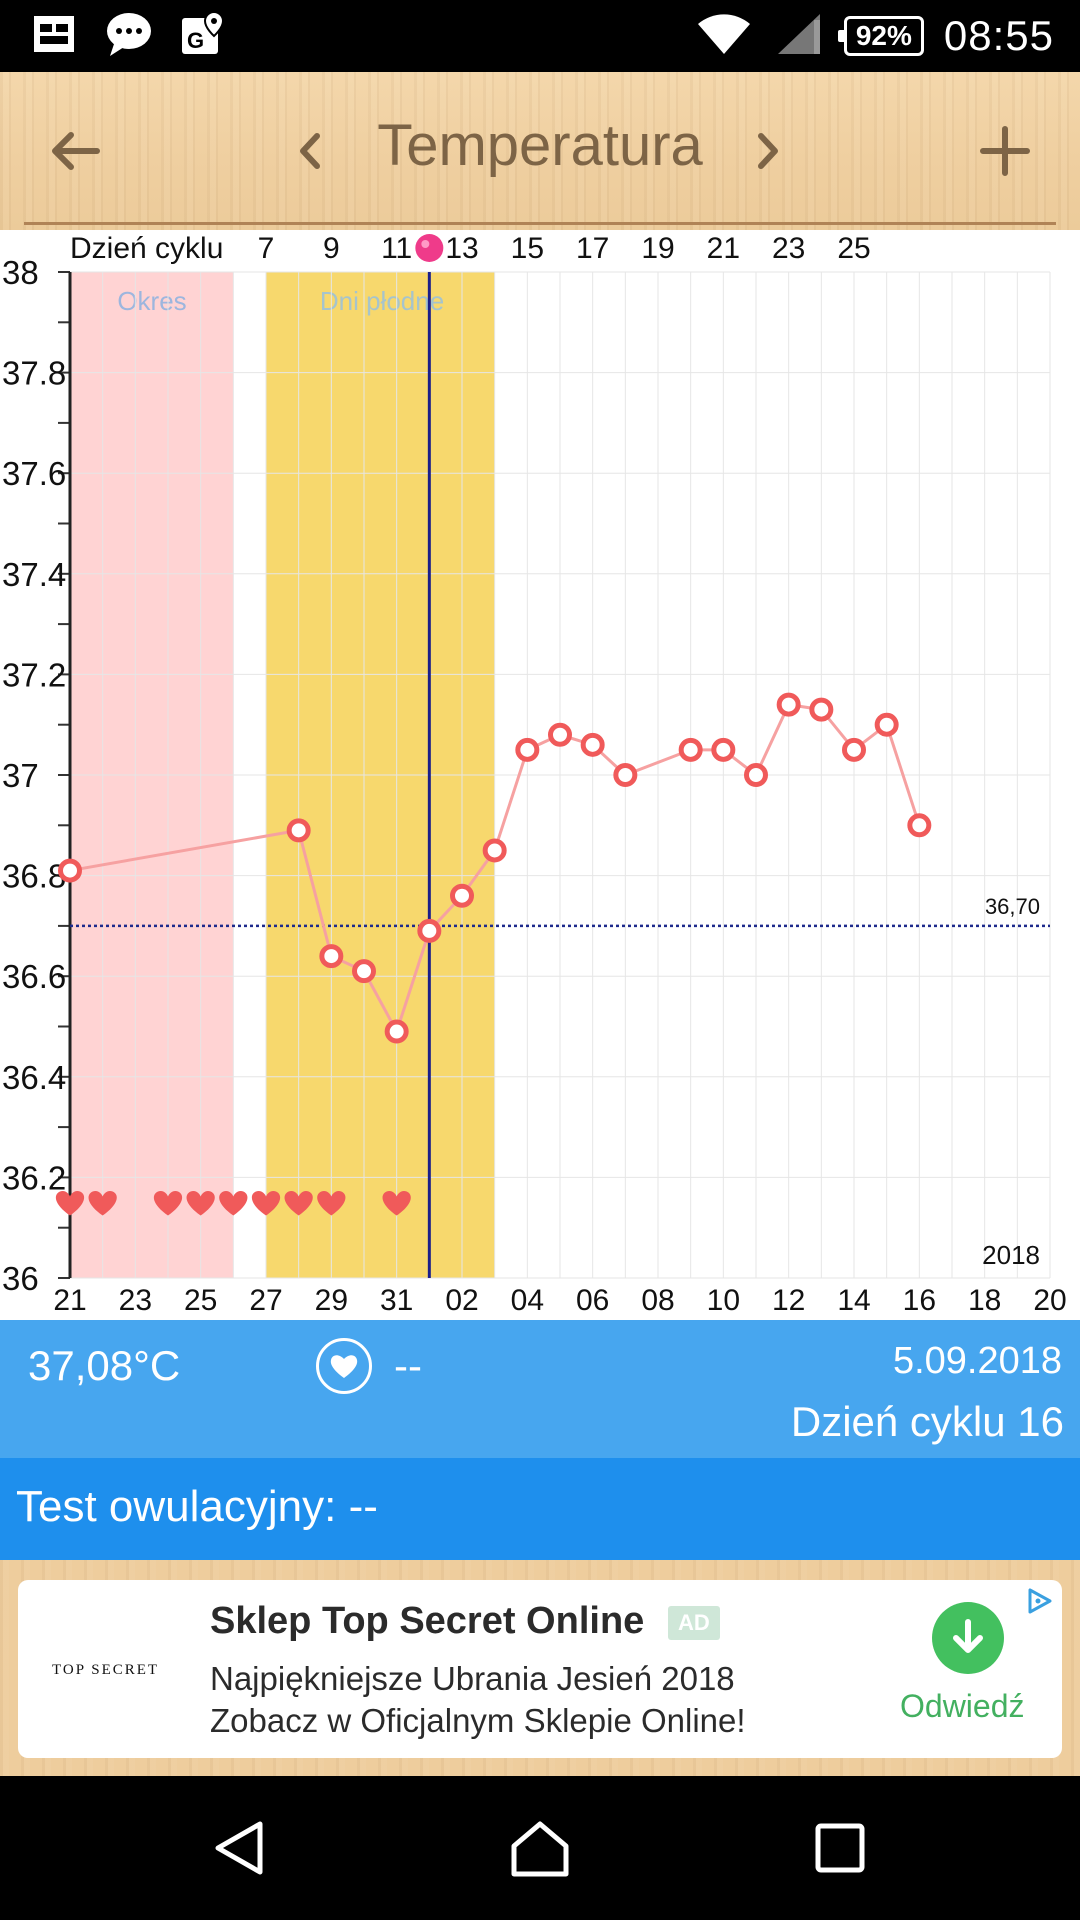 Image resolution: width=1080 pixels, height=1920 pixels. I want to click on y-tick-label: 37.4, so click(34, 574).